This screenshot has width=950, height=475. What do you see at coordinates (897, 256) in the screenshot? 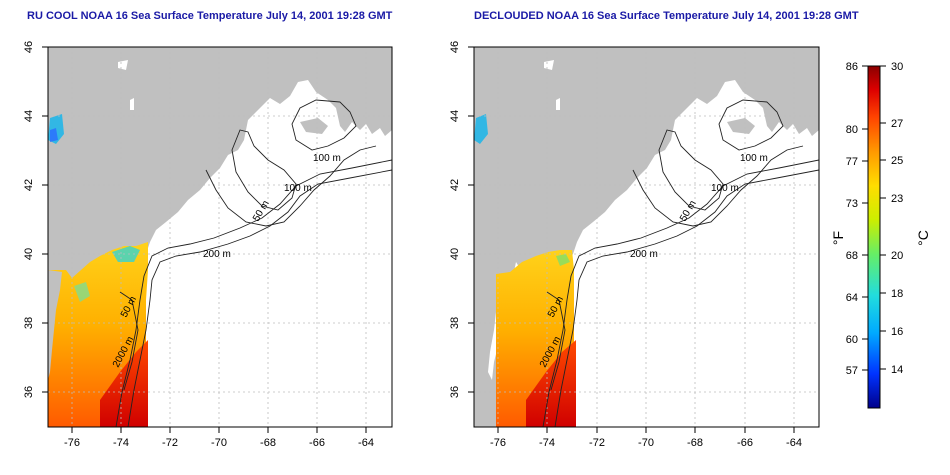
I see `celsius-tick: 20` at bounding box center [897, 256].